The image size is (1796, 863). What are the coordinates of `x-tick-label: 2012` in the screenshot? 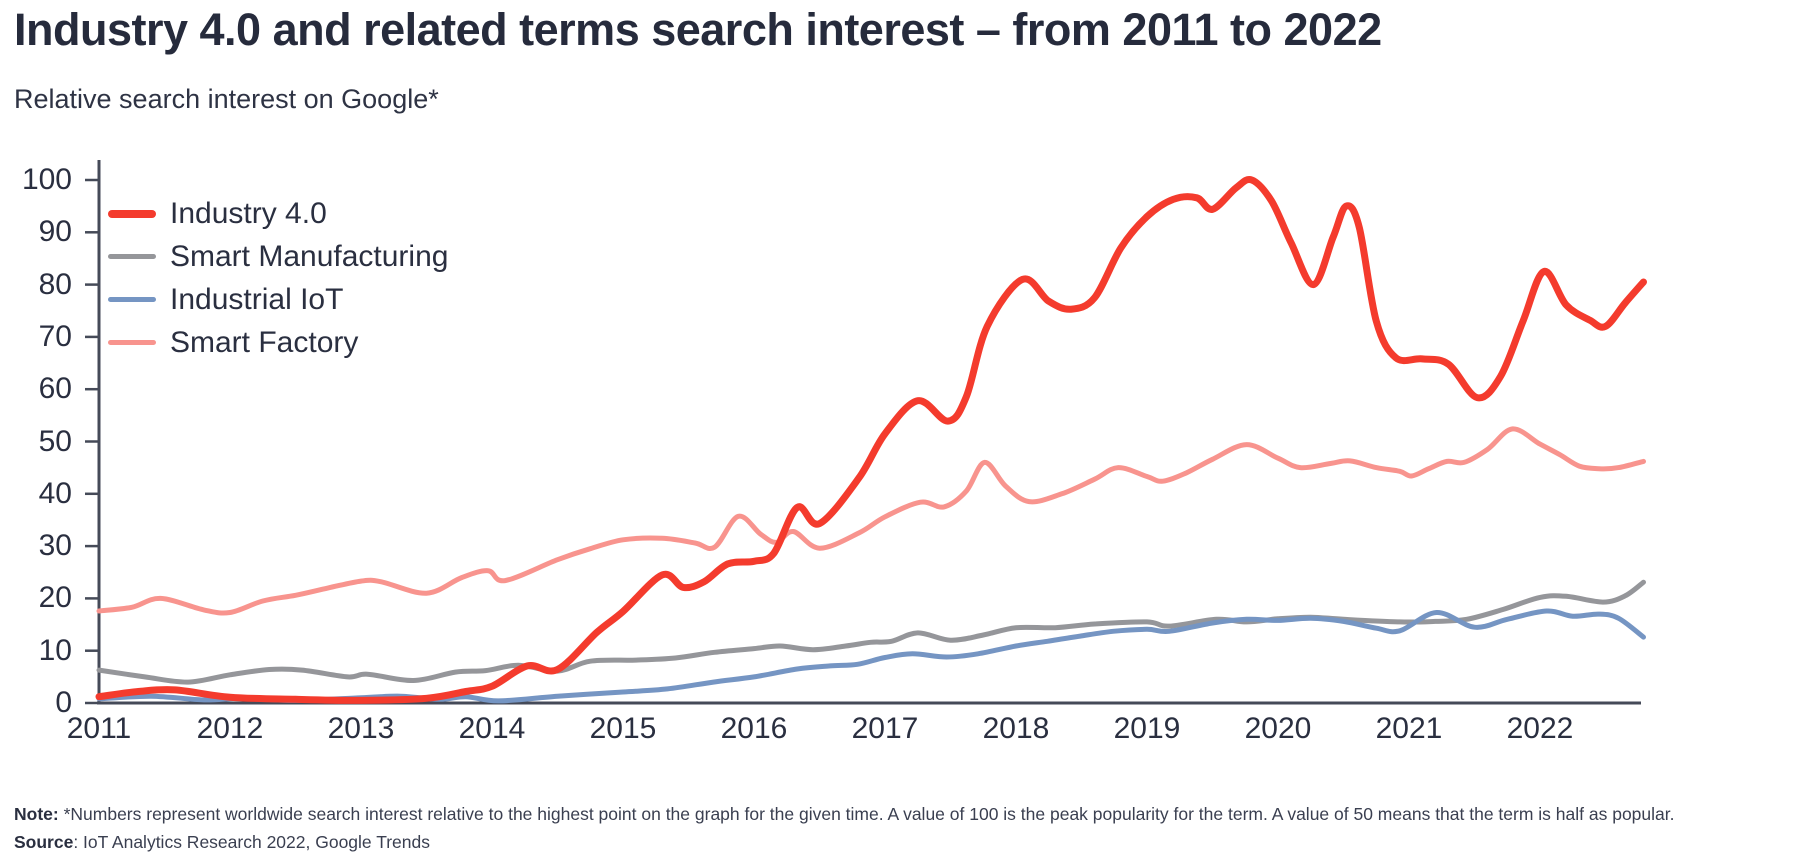 It's located at (230, 728).